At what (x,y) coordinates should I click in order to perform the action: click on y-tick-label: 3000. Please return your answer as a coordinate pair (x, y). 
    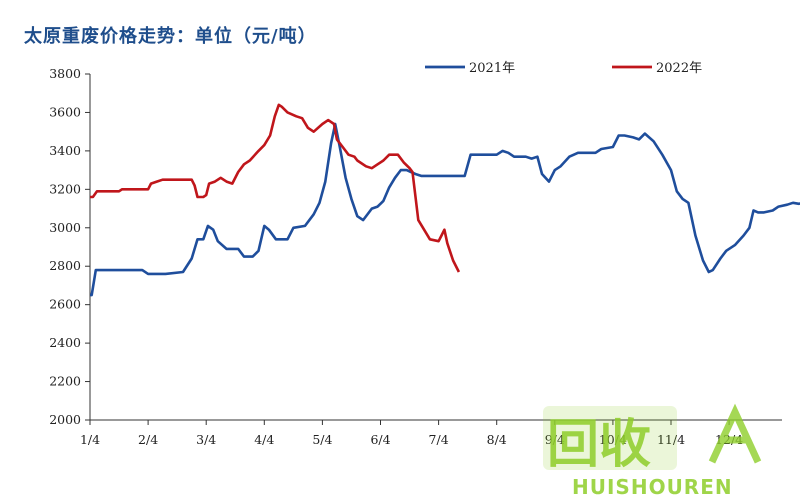
    Looking at the image, I should click on (65, 227).